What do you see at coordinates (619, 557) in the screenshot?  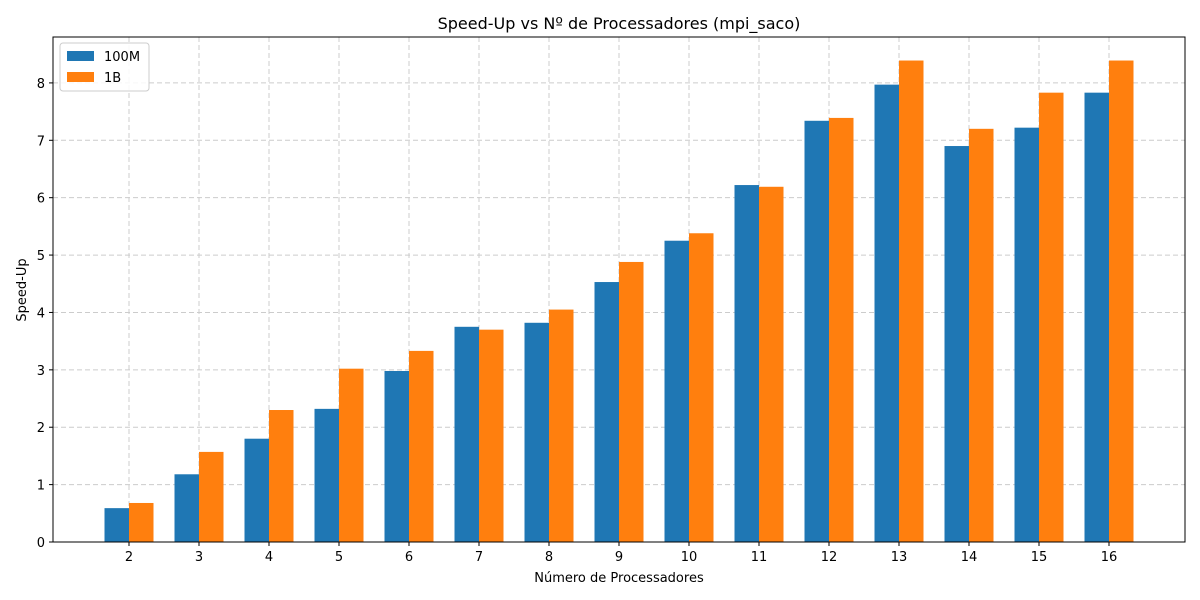 I see `x-tick-label: 9` at bounding box center [619, 557].